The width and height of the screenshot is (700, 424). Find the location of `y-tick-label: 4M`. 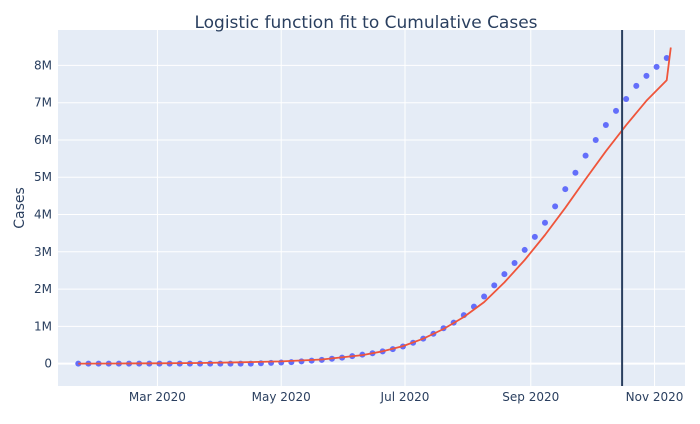

y-tick-label: 4M is located at coordinates (43, 215).